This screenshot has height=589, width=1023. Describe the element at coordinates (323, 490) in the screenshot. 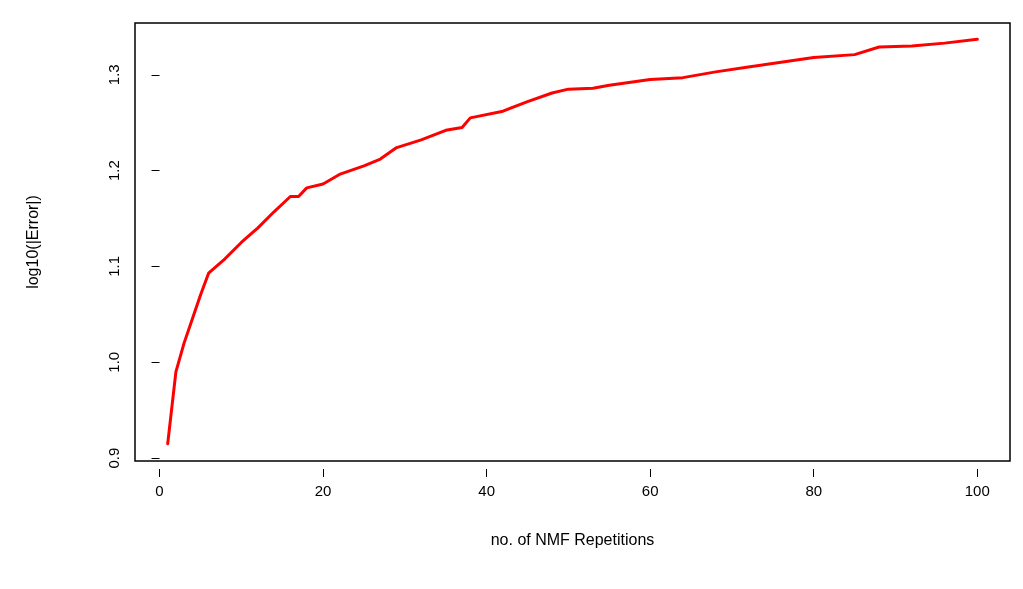

I see `x-tick-label: 20` at that location.